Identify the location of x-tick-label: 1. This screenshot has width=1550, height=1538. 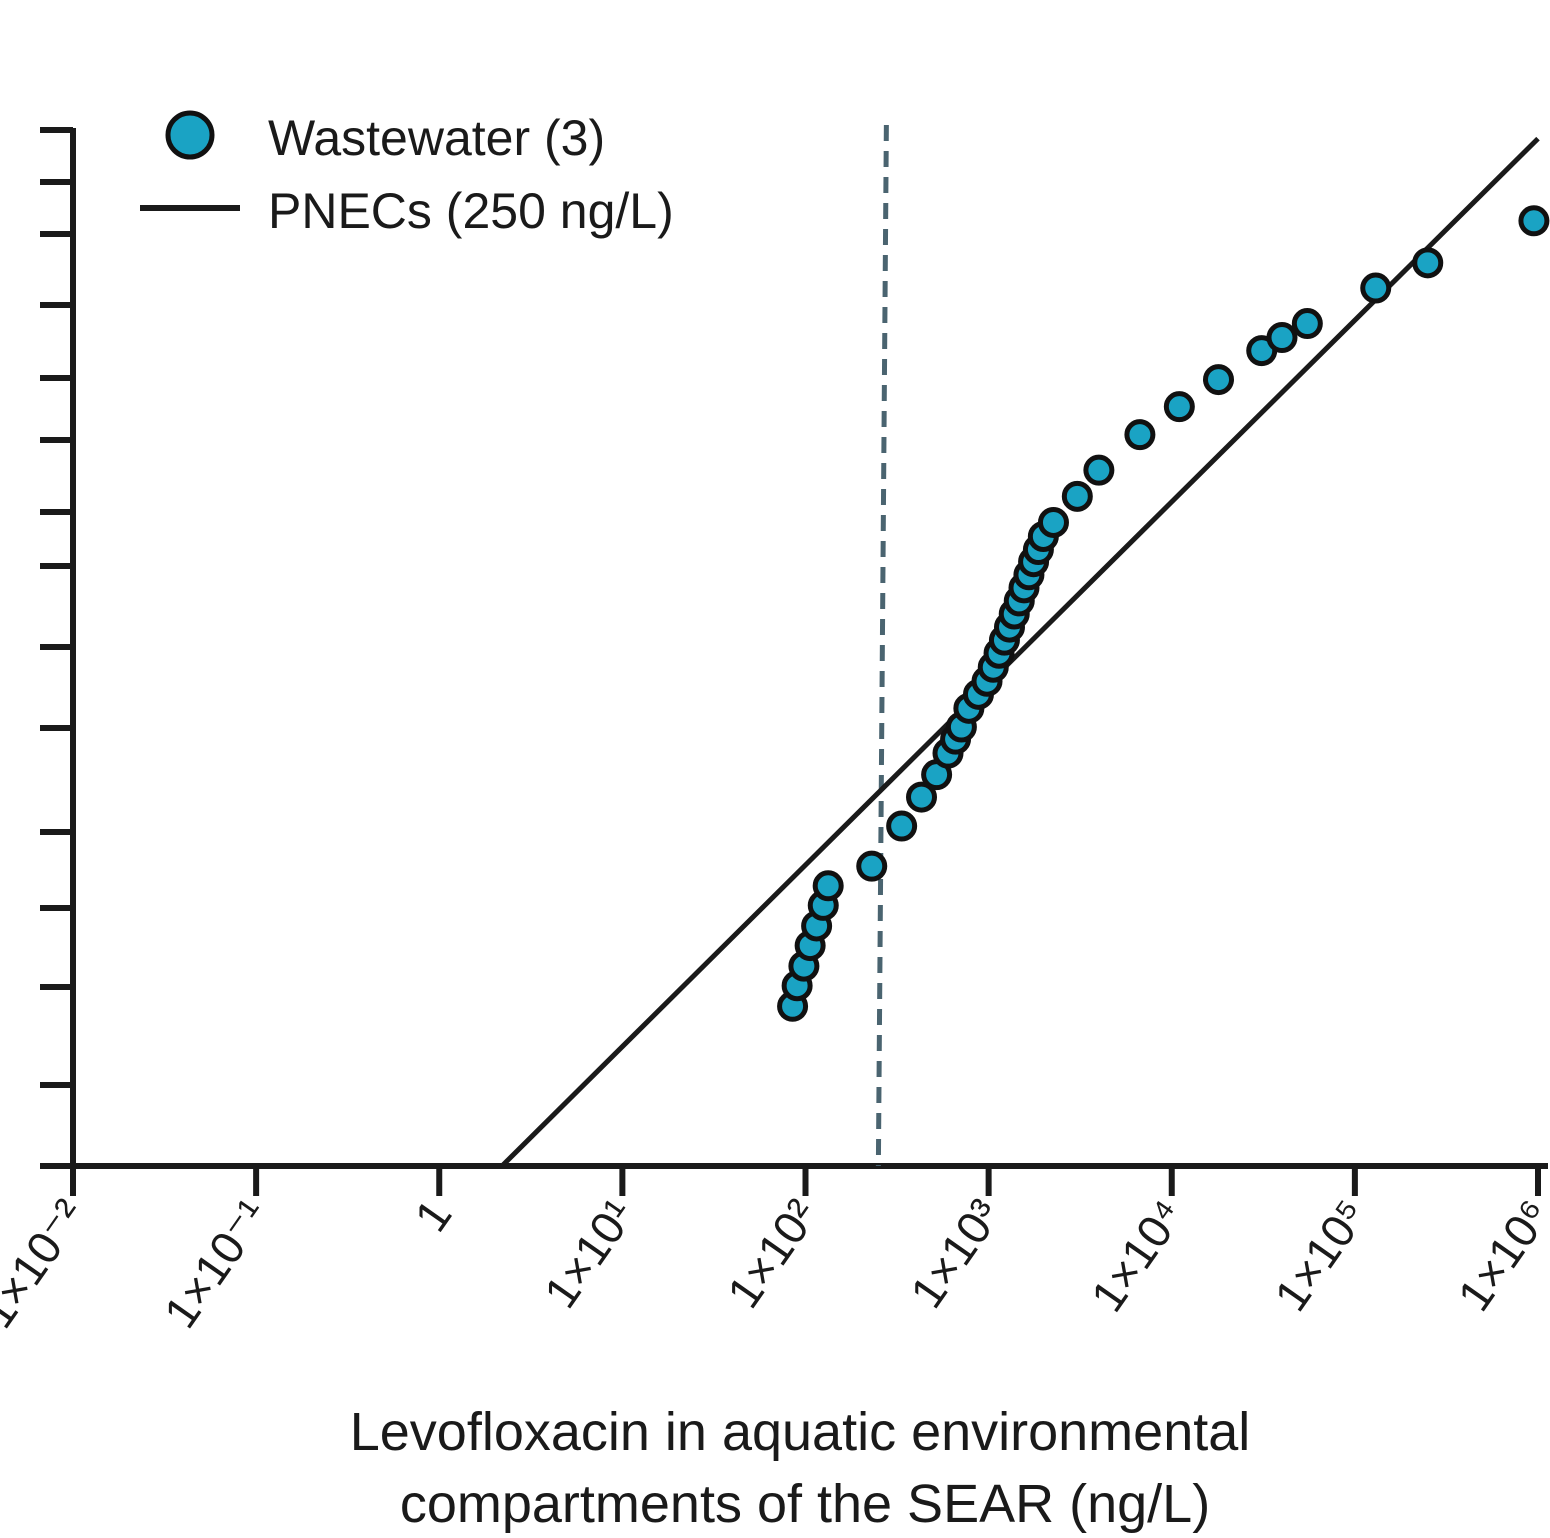
(432, 1215).